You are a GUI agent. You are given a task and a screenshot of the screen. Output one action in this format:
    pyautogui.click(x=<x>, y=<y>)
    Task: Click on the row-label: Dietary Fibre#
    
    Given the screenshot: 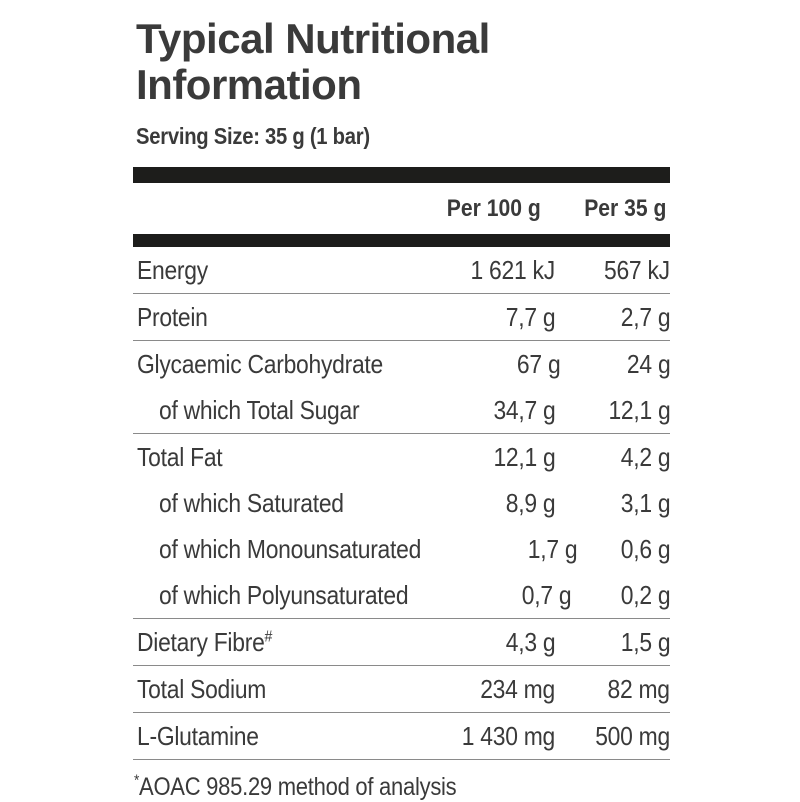 What is the action you would take?
    pyautogui.click(x=205, y=641)
    